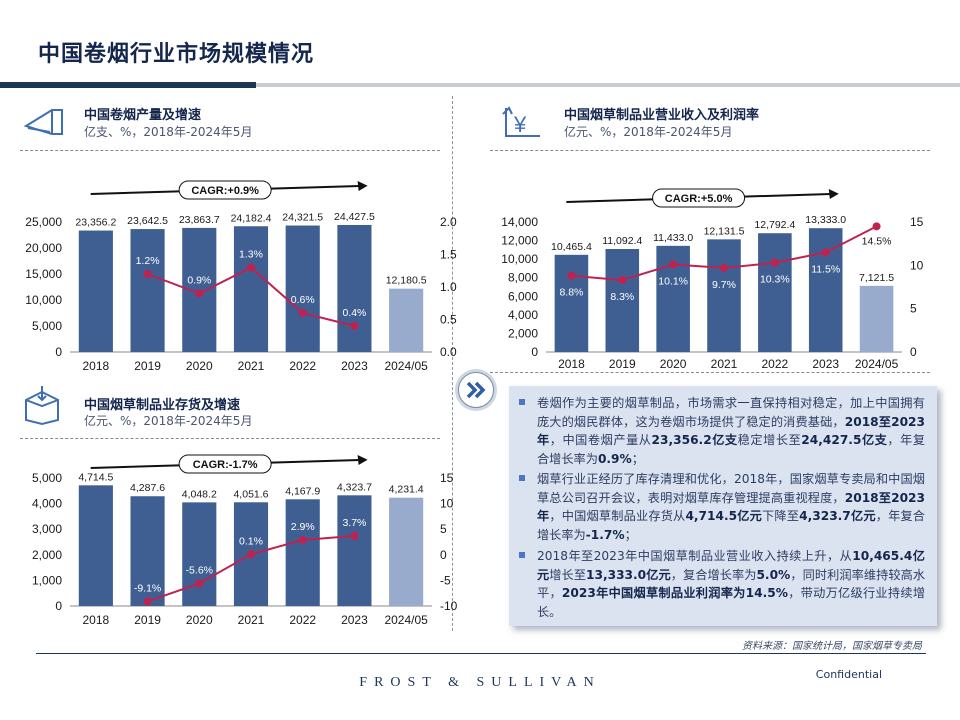 Image resolution: width=960 pixels, height=720 pixels. What do you see at coordinates (448, 320) in the screenshot?
I see `y-tick-label-right: 0.5` at bounding box center [448, 320].